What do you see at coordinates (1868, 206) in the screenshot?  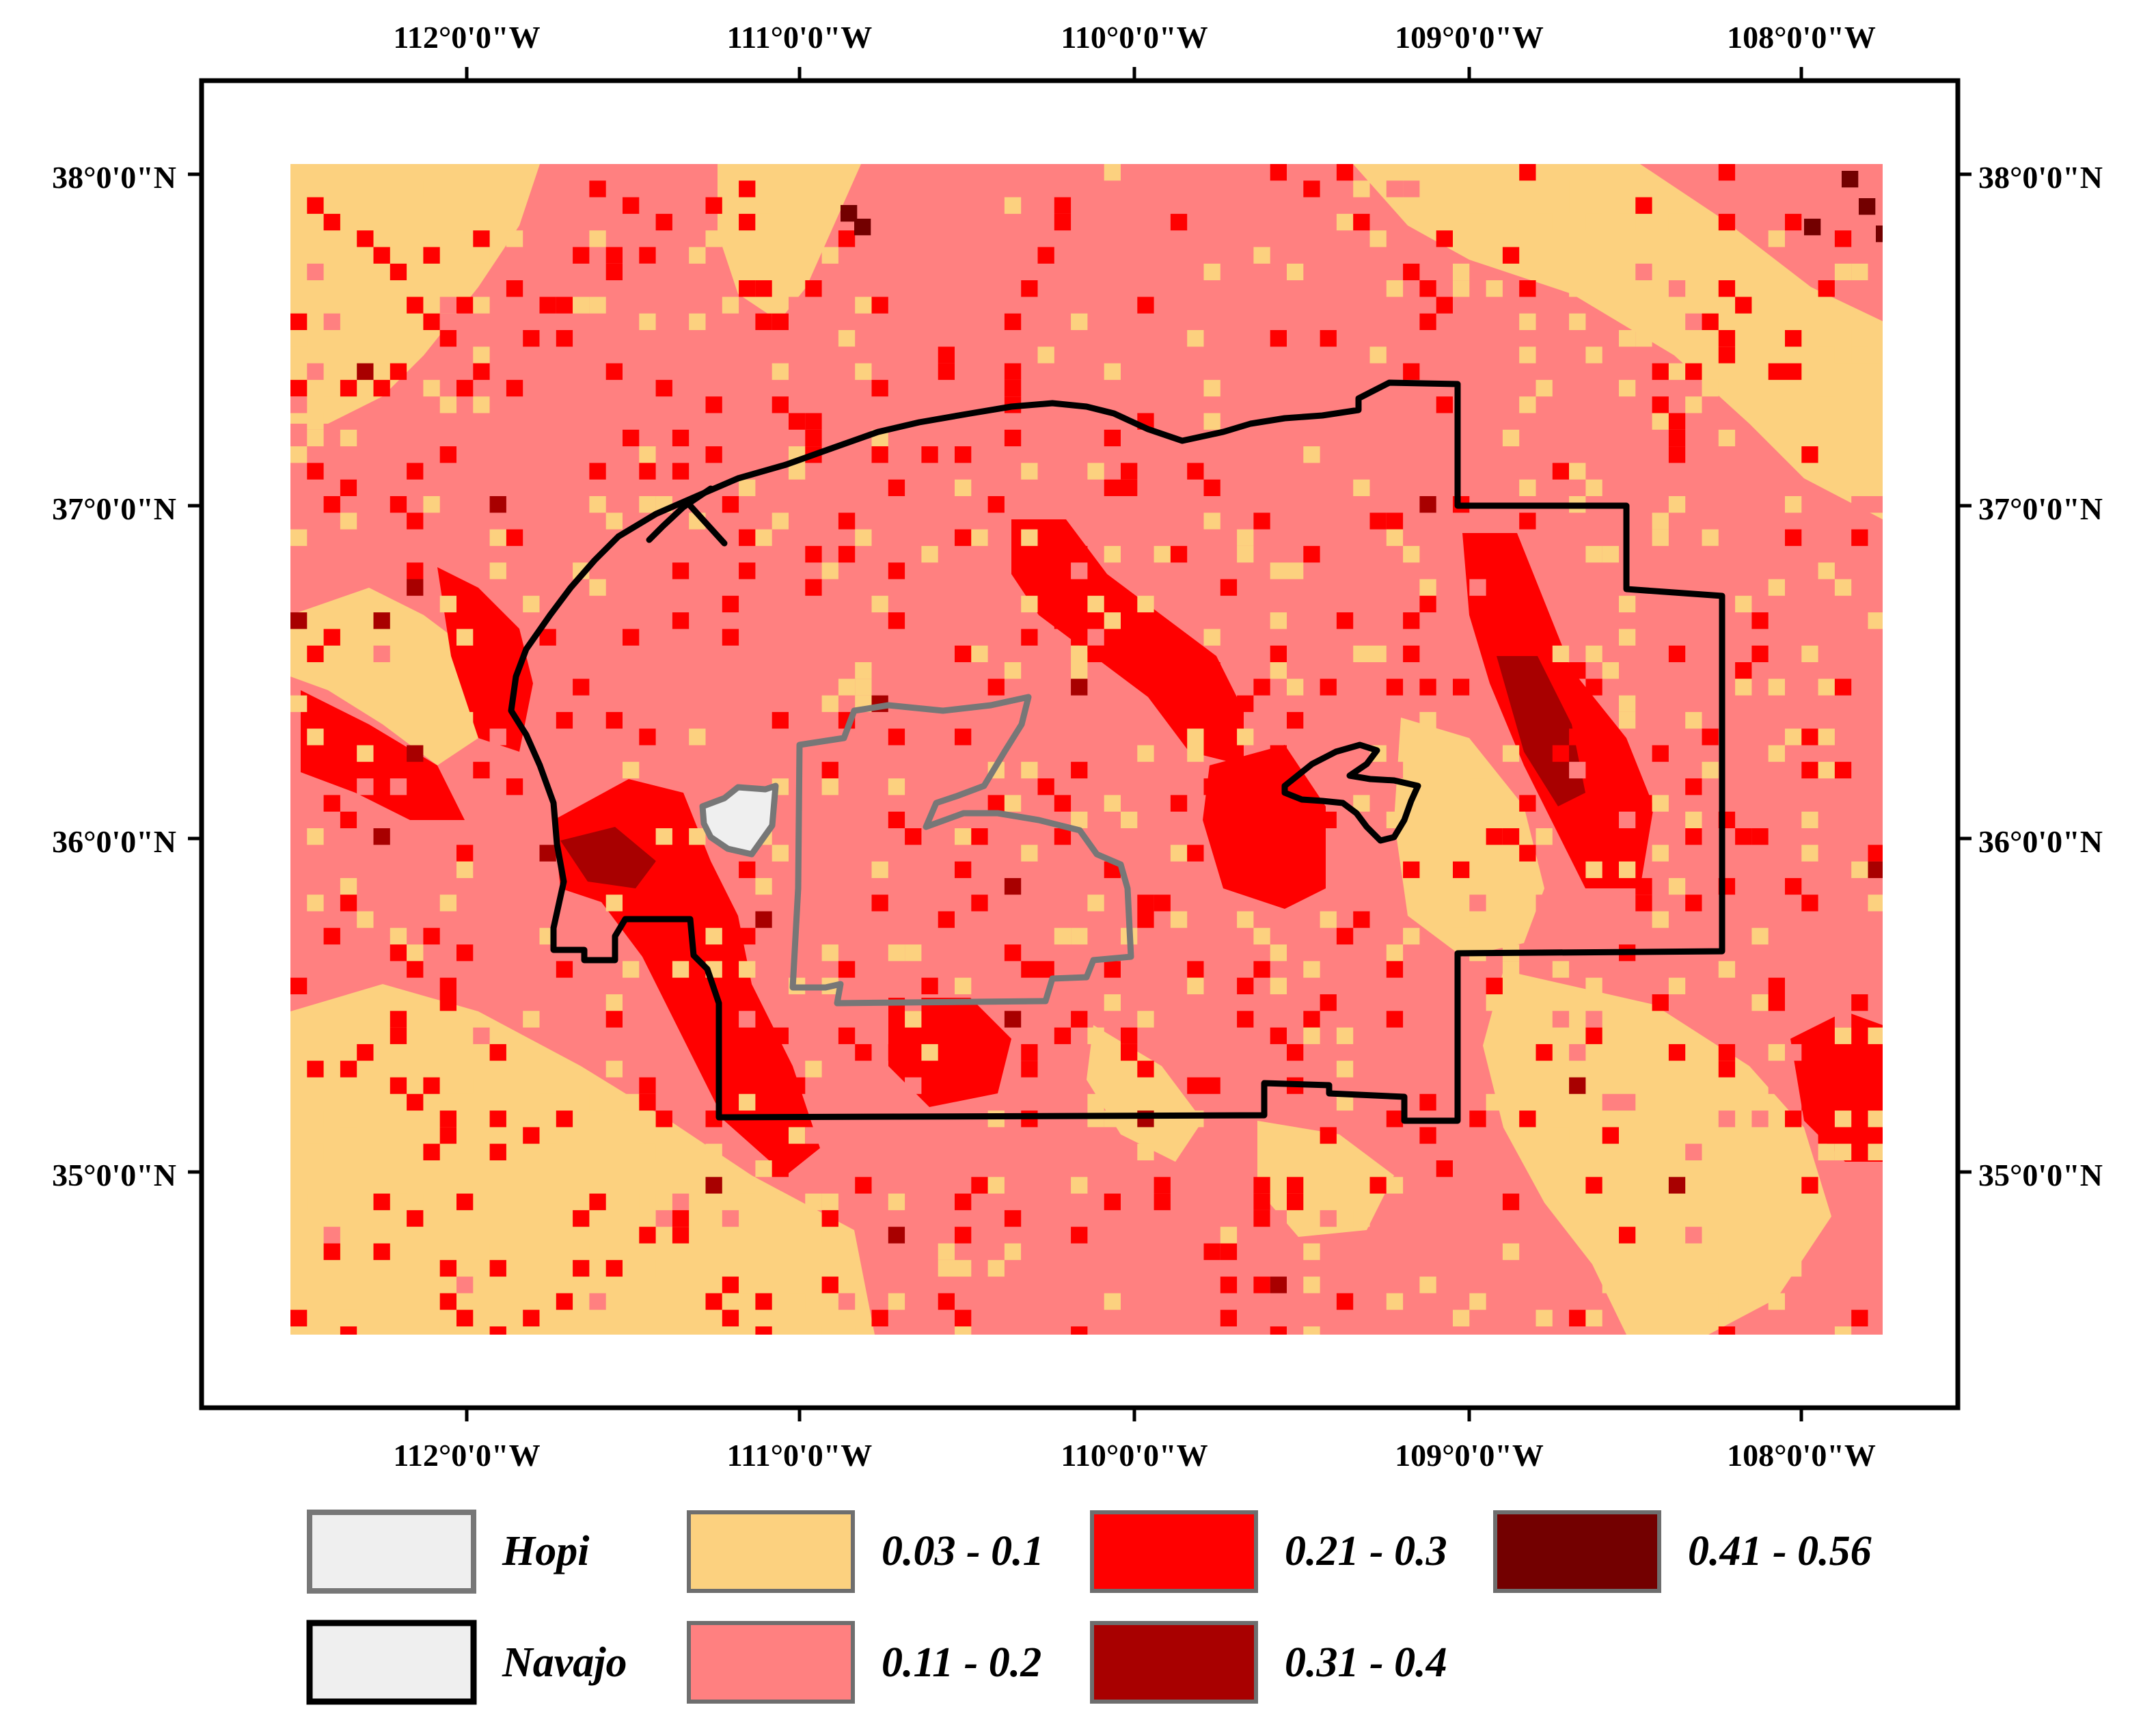 I see `raster-cell-high` at bounding box center [1868, 206].